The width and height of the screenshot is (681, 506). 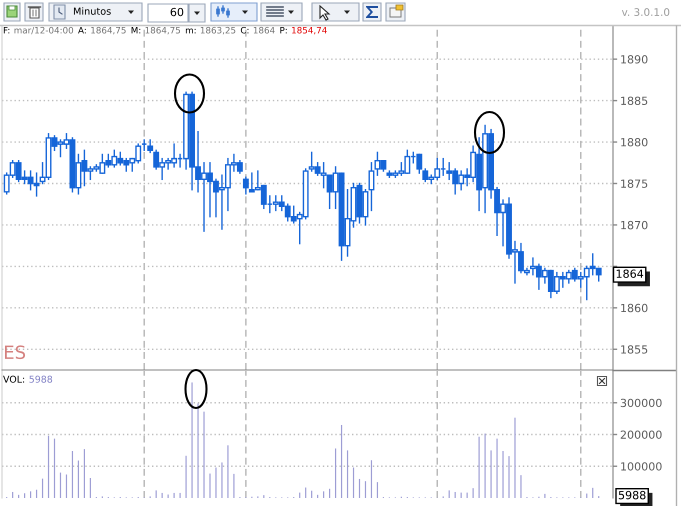 What do you see at coordinates (92, 11) in the screenshot?
I see `text: Minutos` at bounding box center [92, 11].